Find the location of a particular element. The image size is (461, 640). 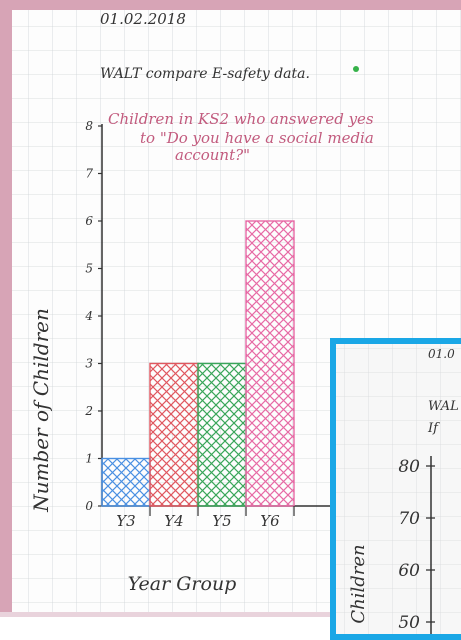

y-tick-label: 1 is located at coordinates (89, 459).